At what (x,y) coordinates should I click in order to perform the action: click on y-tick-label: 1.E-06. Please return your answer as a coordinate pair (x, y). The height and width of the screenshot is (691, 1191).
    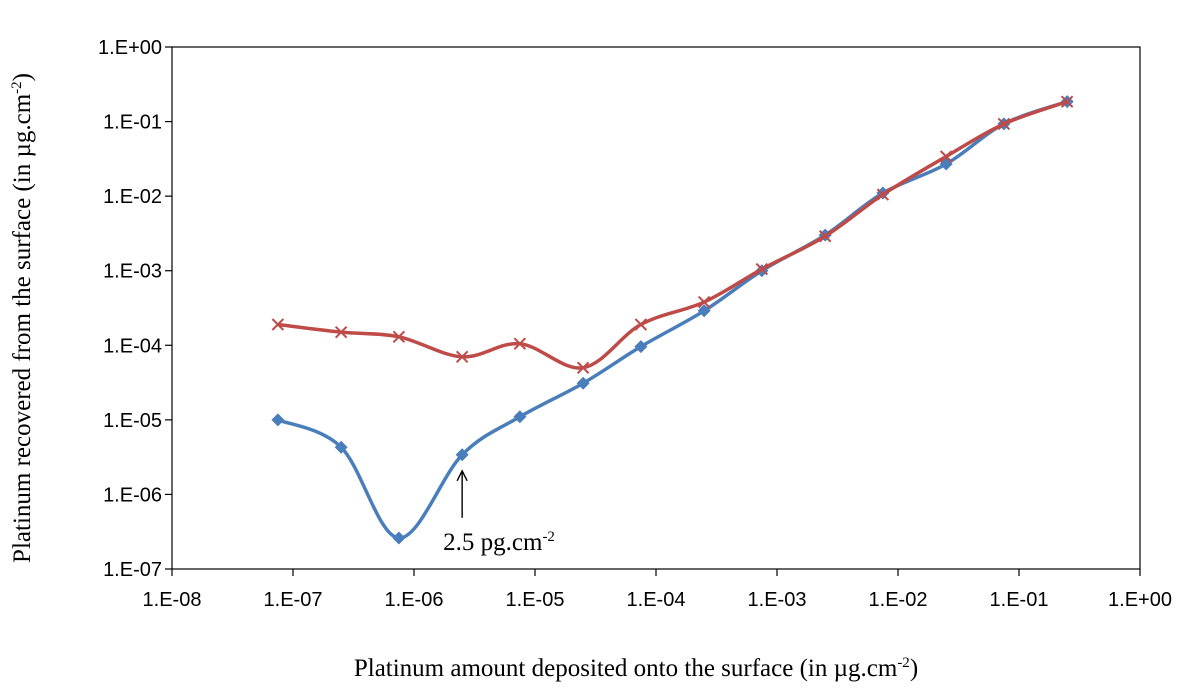
    Looking at the image, I should click on (132, 495).